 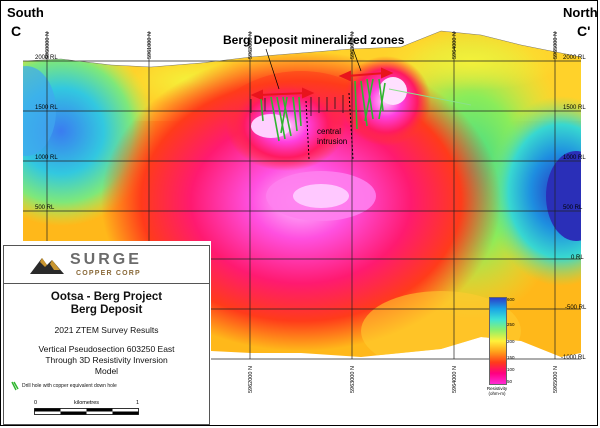 I want to click on section-start-label: C, so click(x=16, y=31).